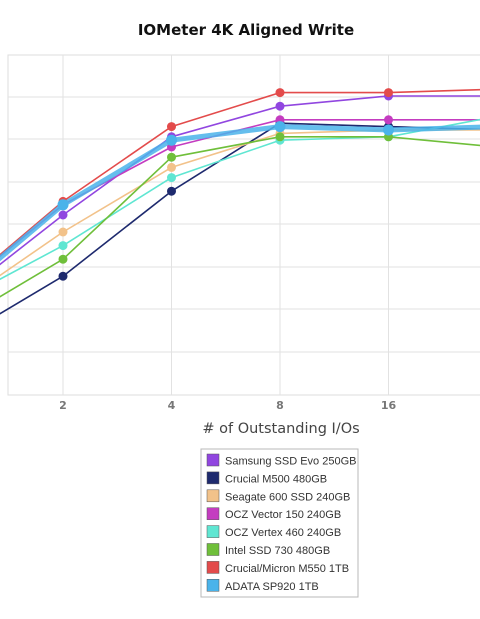 This screenshot has height=619, width=480. Describe the element at coordinates (280, 429) in the screenshot. I see `x-axis-label: # of Outstanding I/Os` at that location.